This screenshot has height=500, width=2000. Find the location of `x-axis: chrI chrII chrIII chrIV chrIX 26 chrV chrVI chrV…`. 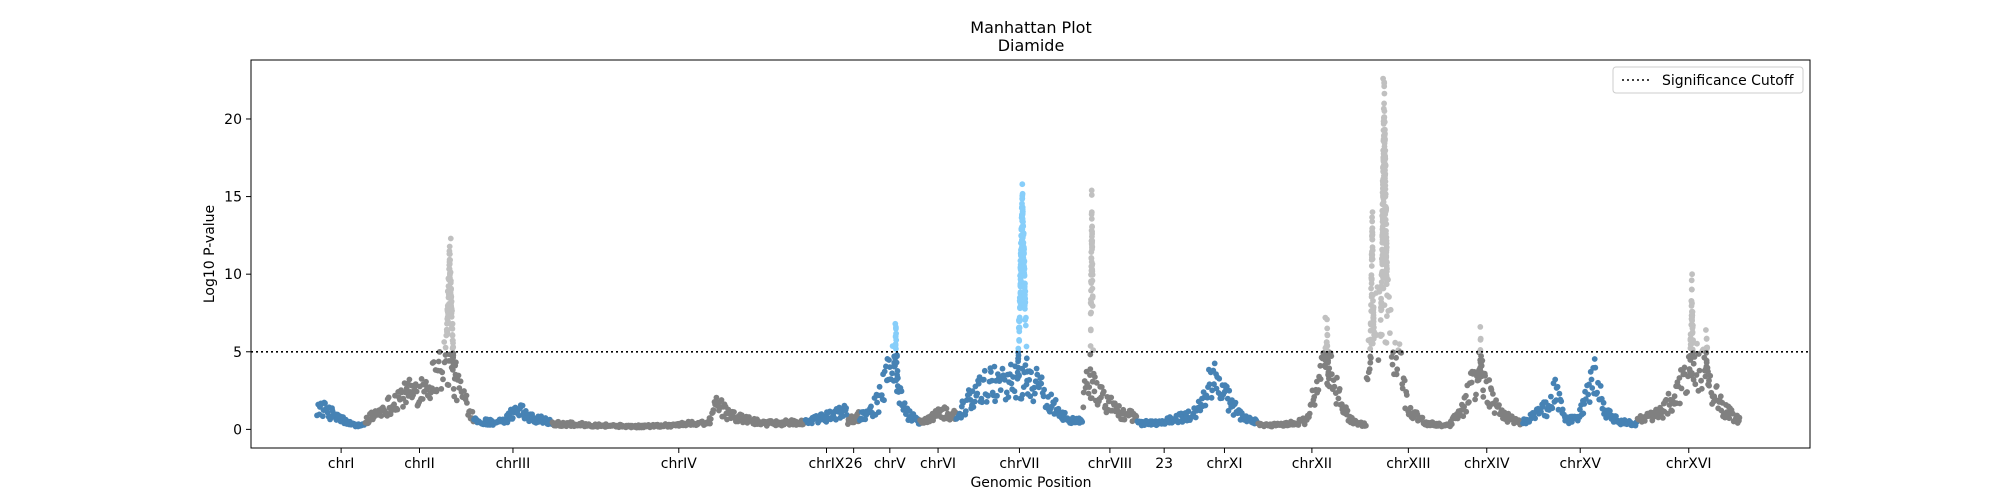

x-axis: chrI chrII chrIII chrIV chrIX 26 chrV chrVI chrV… is located at coordinates (1020, 460).